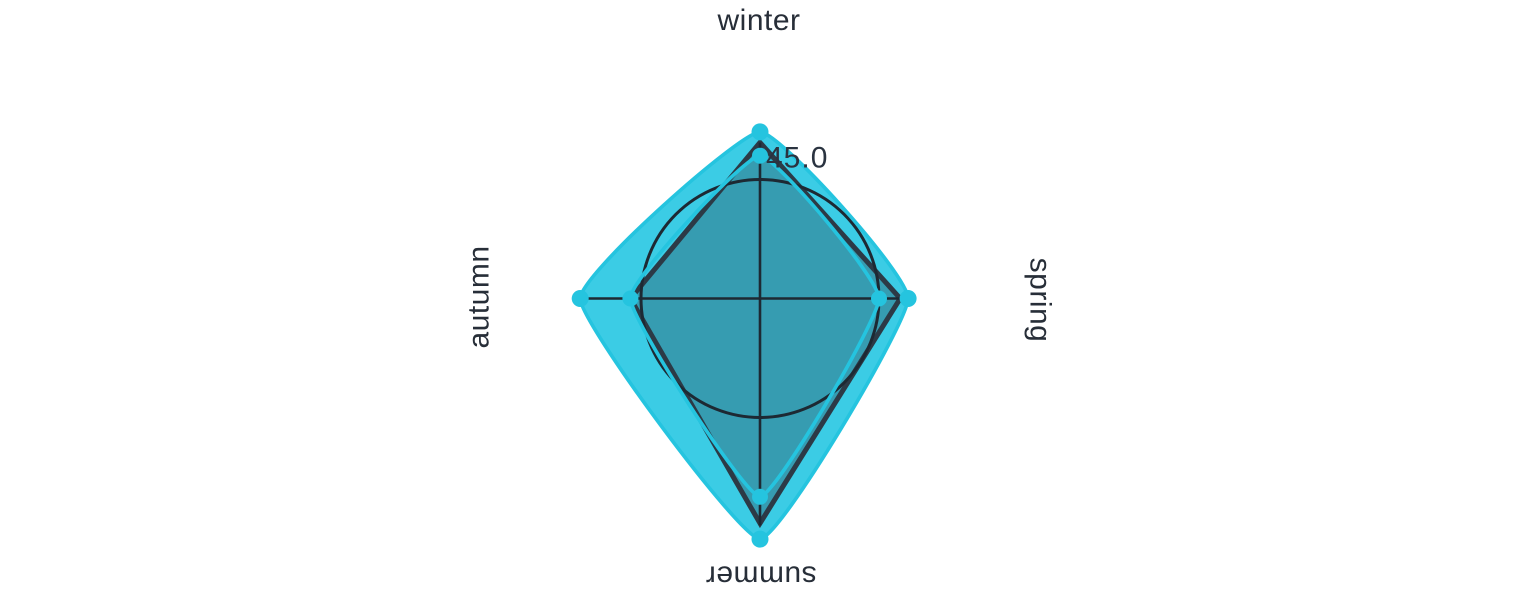 The image size is (1520, 600). What do you see at coordinates (760, 155) in the screenshot?
I see `series-inner-cyan-marker-winter` at bounding box center [760, 155].